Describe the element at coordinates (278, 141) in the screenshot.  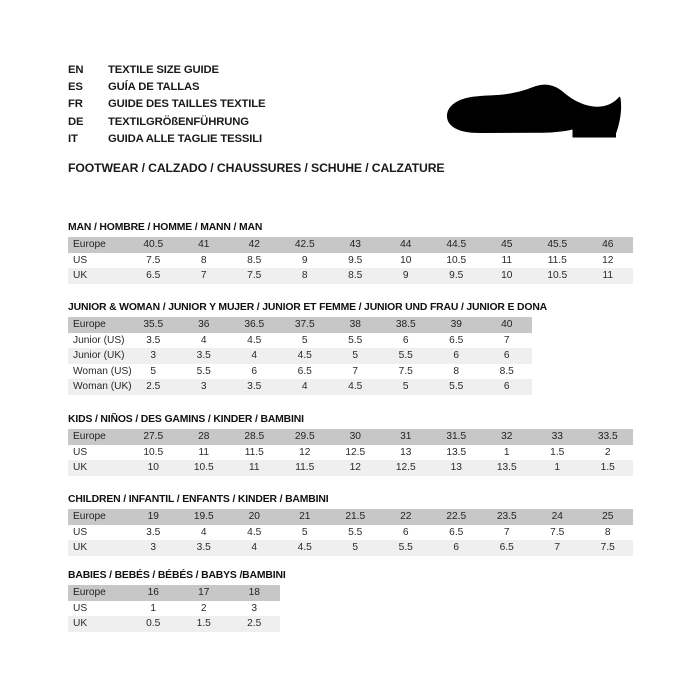
I see `language-row: IT GUIDA ALLE TAGLIE TESSILI` at that location.